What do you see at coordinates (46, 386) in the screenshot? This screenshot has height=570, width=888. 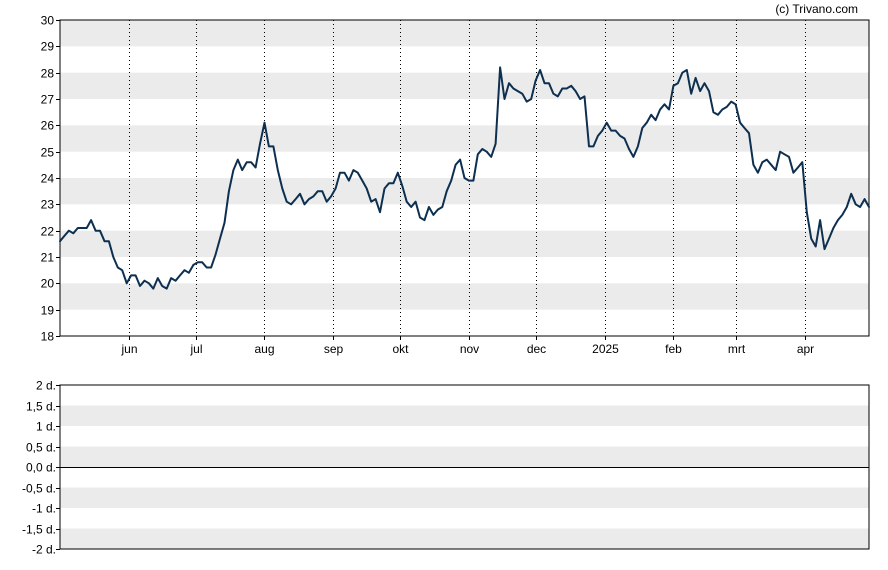 I see `dividend-tick-label: 2 d.` at bounding box center [46, 386].